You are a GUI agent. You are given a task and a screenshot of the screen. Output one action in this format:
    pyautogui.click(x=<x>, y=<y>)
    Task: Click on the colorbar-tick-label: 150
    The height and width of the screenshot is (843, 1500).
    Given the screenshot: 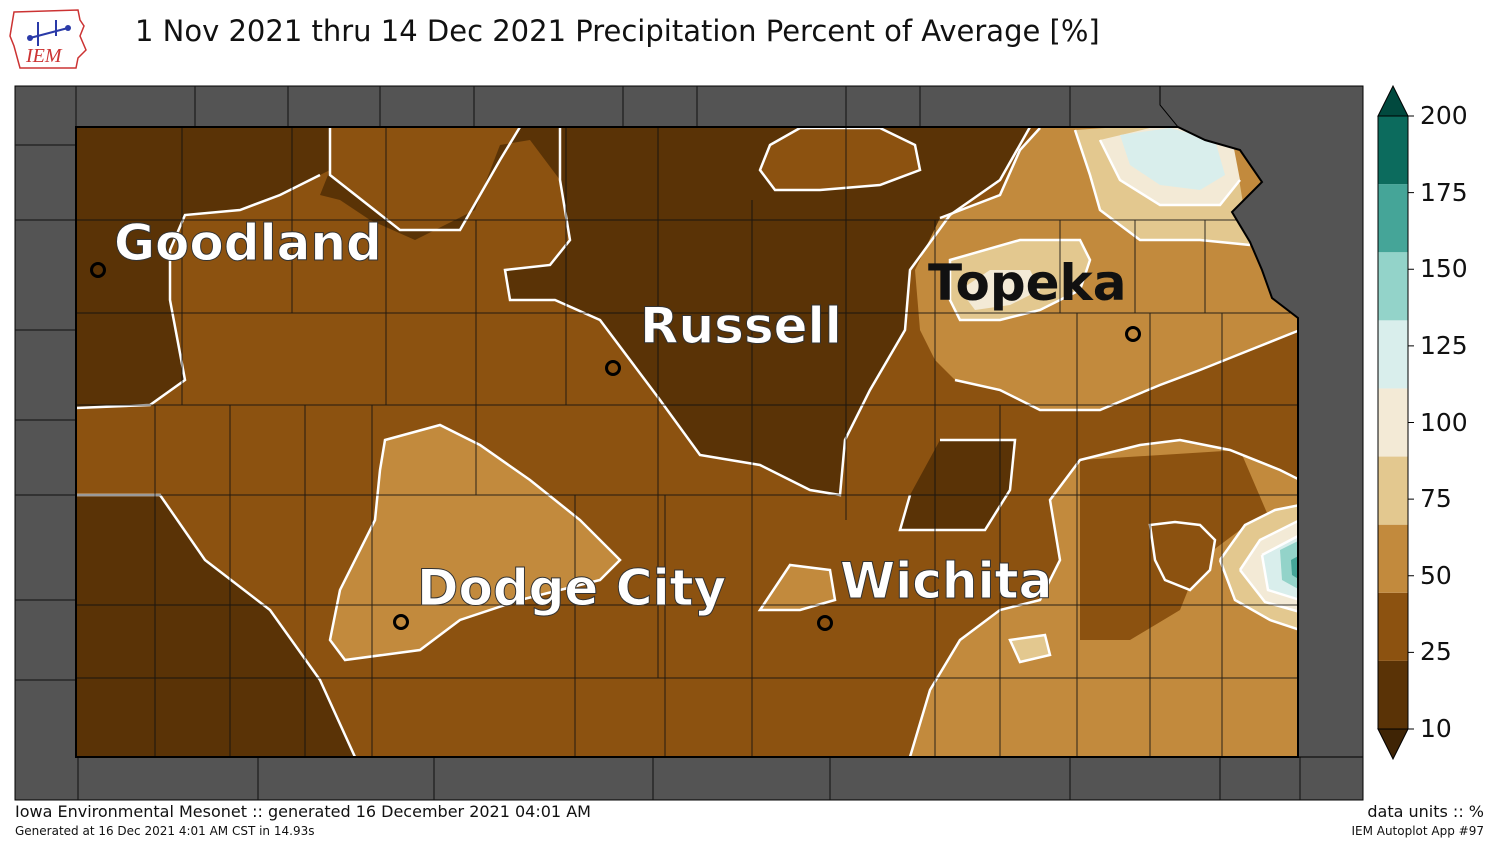 What is the action you would take?
    pyautogui.click(x=1444, y=269)
    